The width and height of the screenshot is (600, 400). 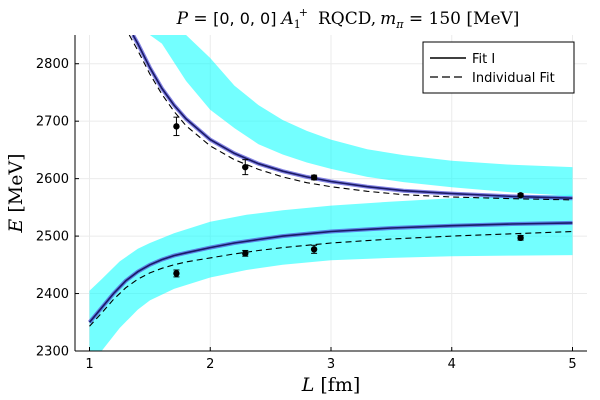 I want to click on y-axis-label: E [MeV], so click(x=16, y=193).